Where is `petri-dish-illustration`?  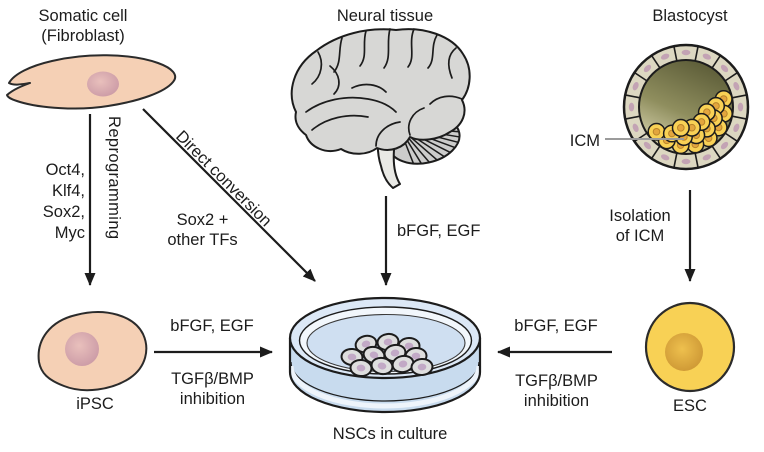
petri-dish-illustration is located at coordinates (385, 355).